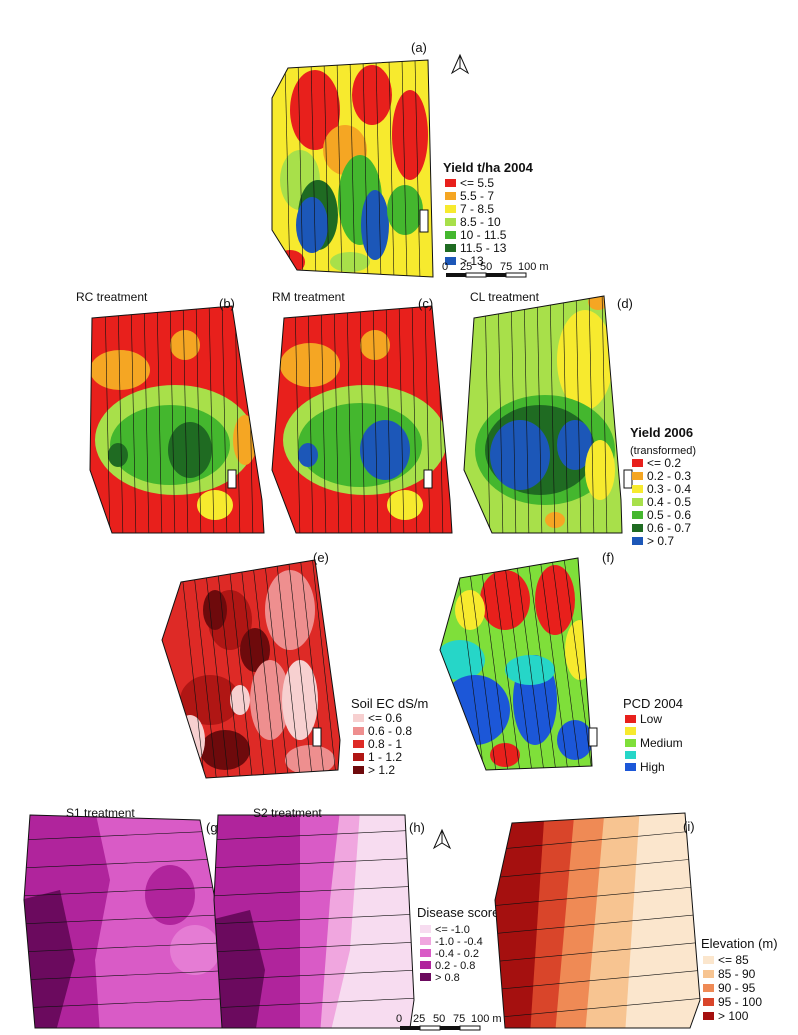 The width and height of the screenshot is (798, 1035). Describe the element at coordinates (390, 731) in the screenshot. I see `legend-label: 0.6 - 0.8` at that location.